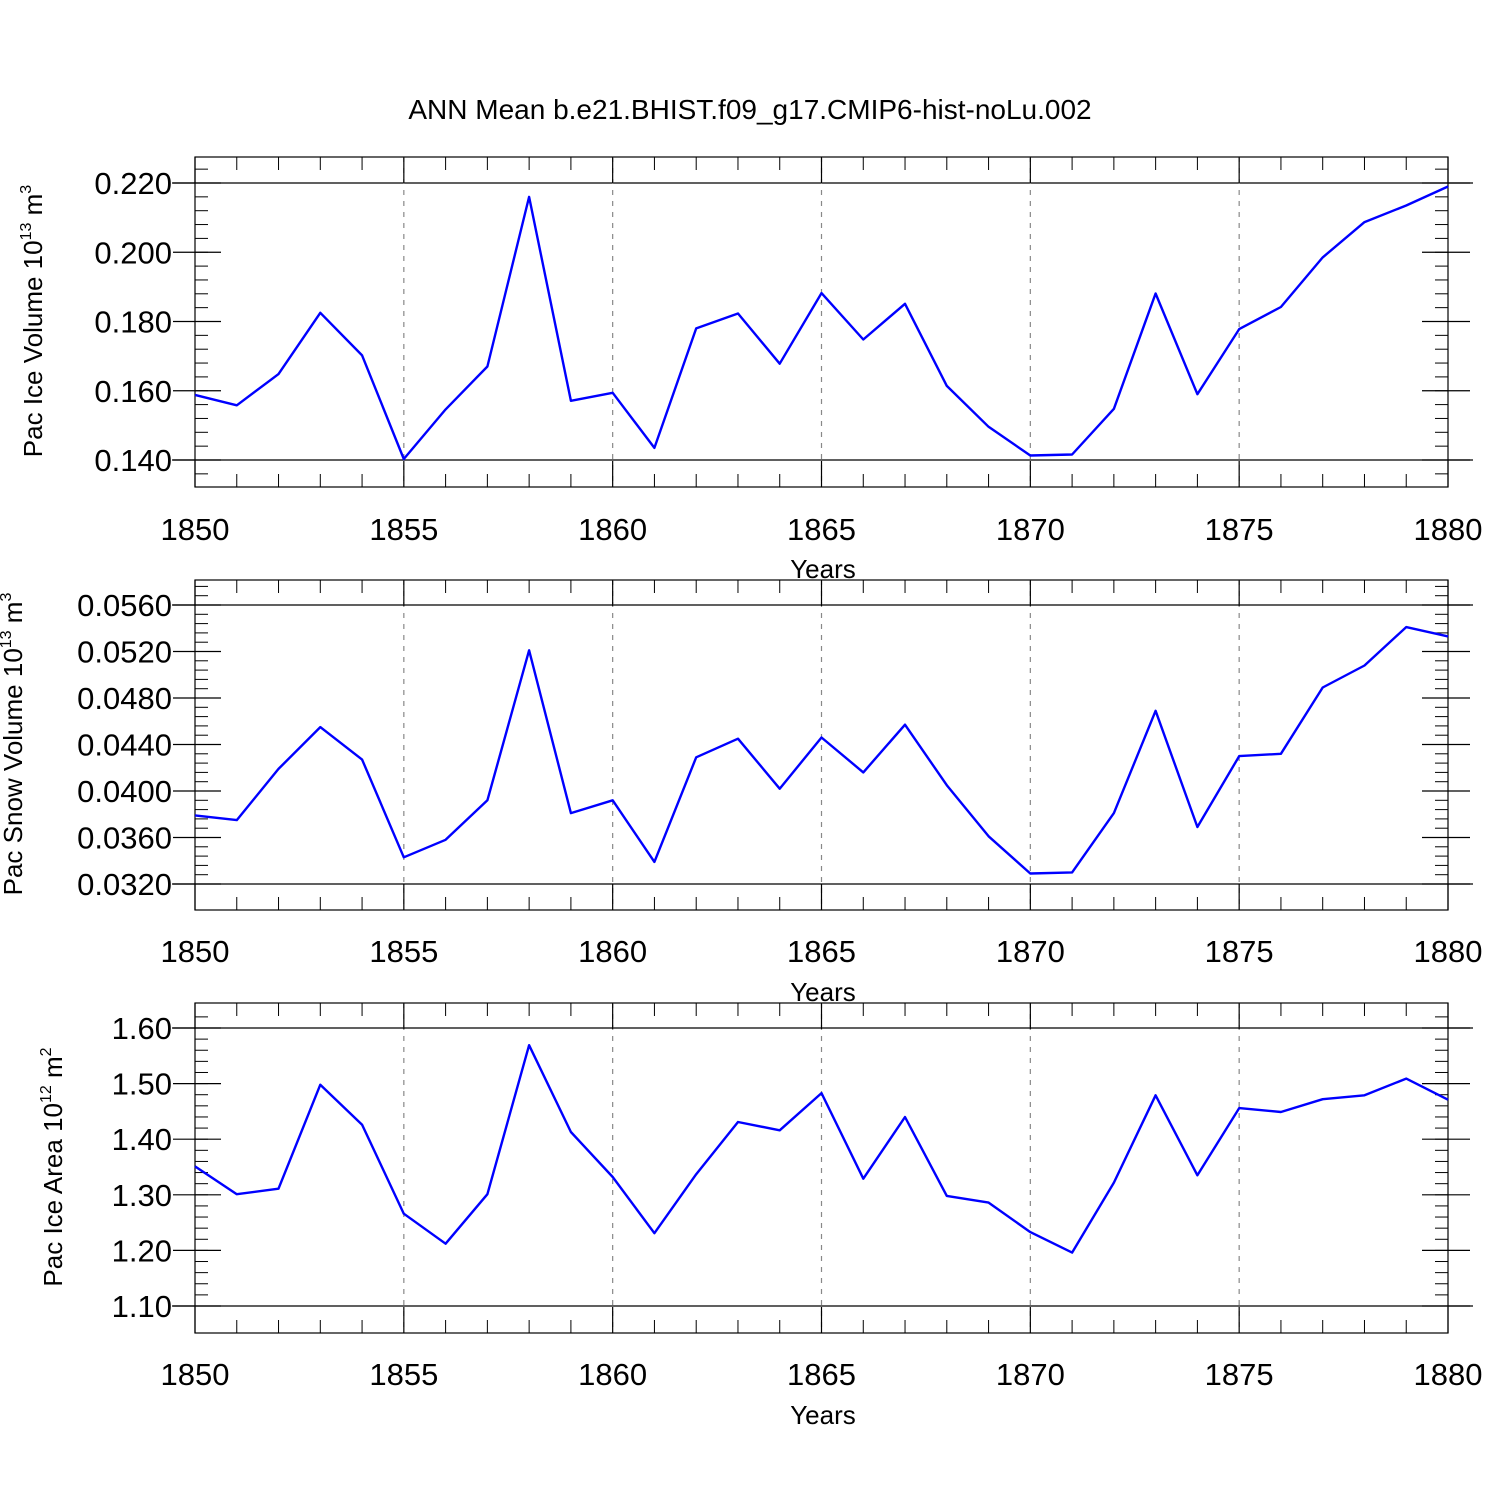 The image size is (1500, 1500). Describe the element at coordinates (133, 183) in the screenshot. I see `y-tick-label: 0.220` at that location.